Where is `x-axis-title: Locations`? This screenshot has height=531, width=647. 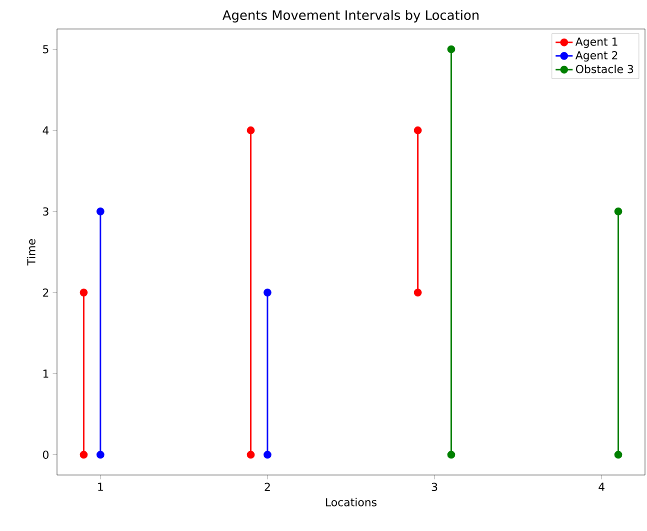 x-axis-title: Locations is located at coordinates (351, 502).